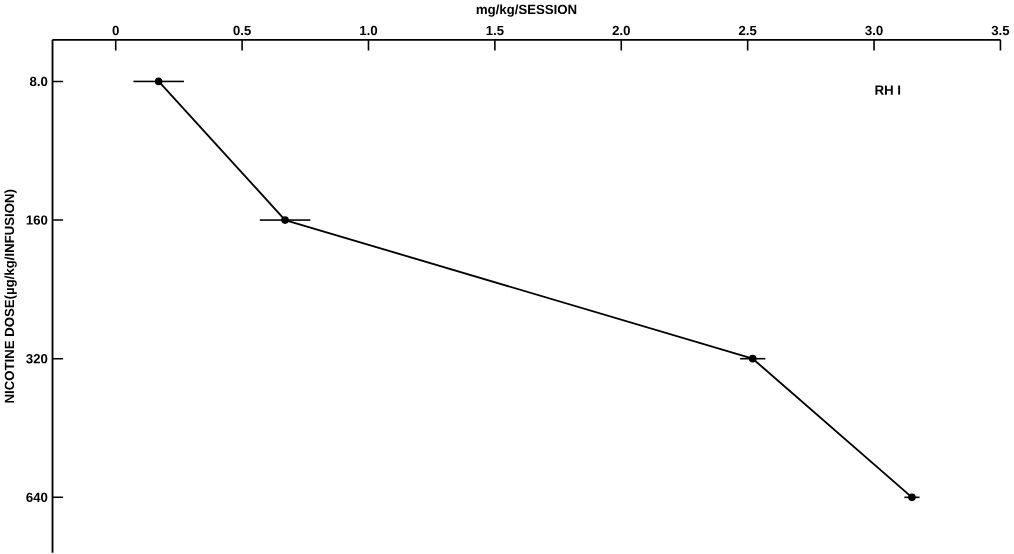  What do you see at coordinates (38, 81) in the screenshot?
I see `y-tick-label: 8.0` at bounding box center [38, 81].